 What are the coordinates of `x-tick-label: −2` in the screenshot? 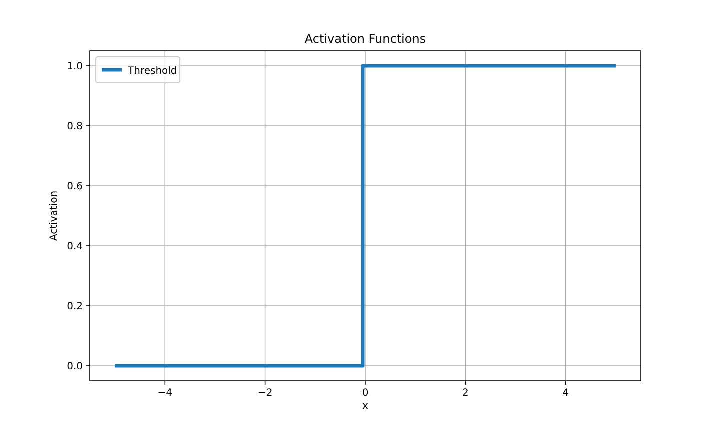 It's located at (265, 393).